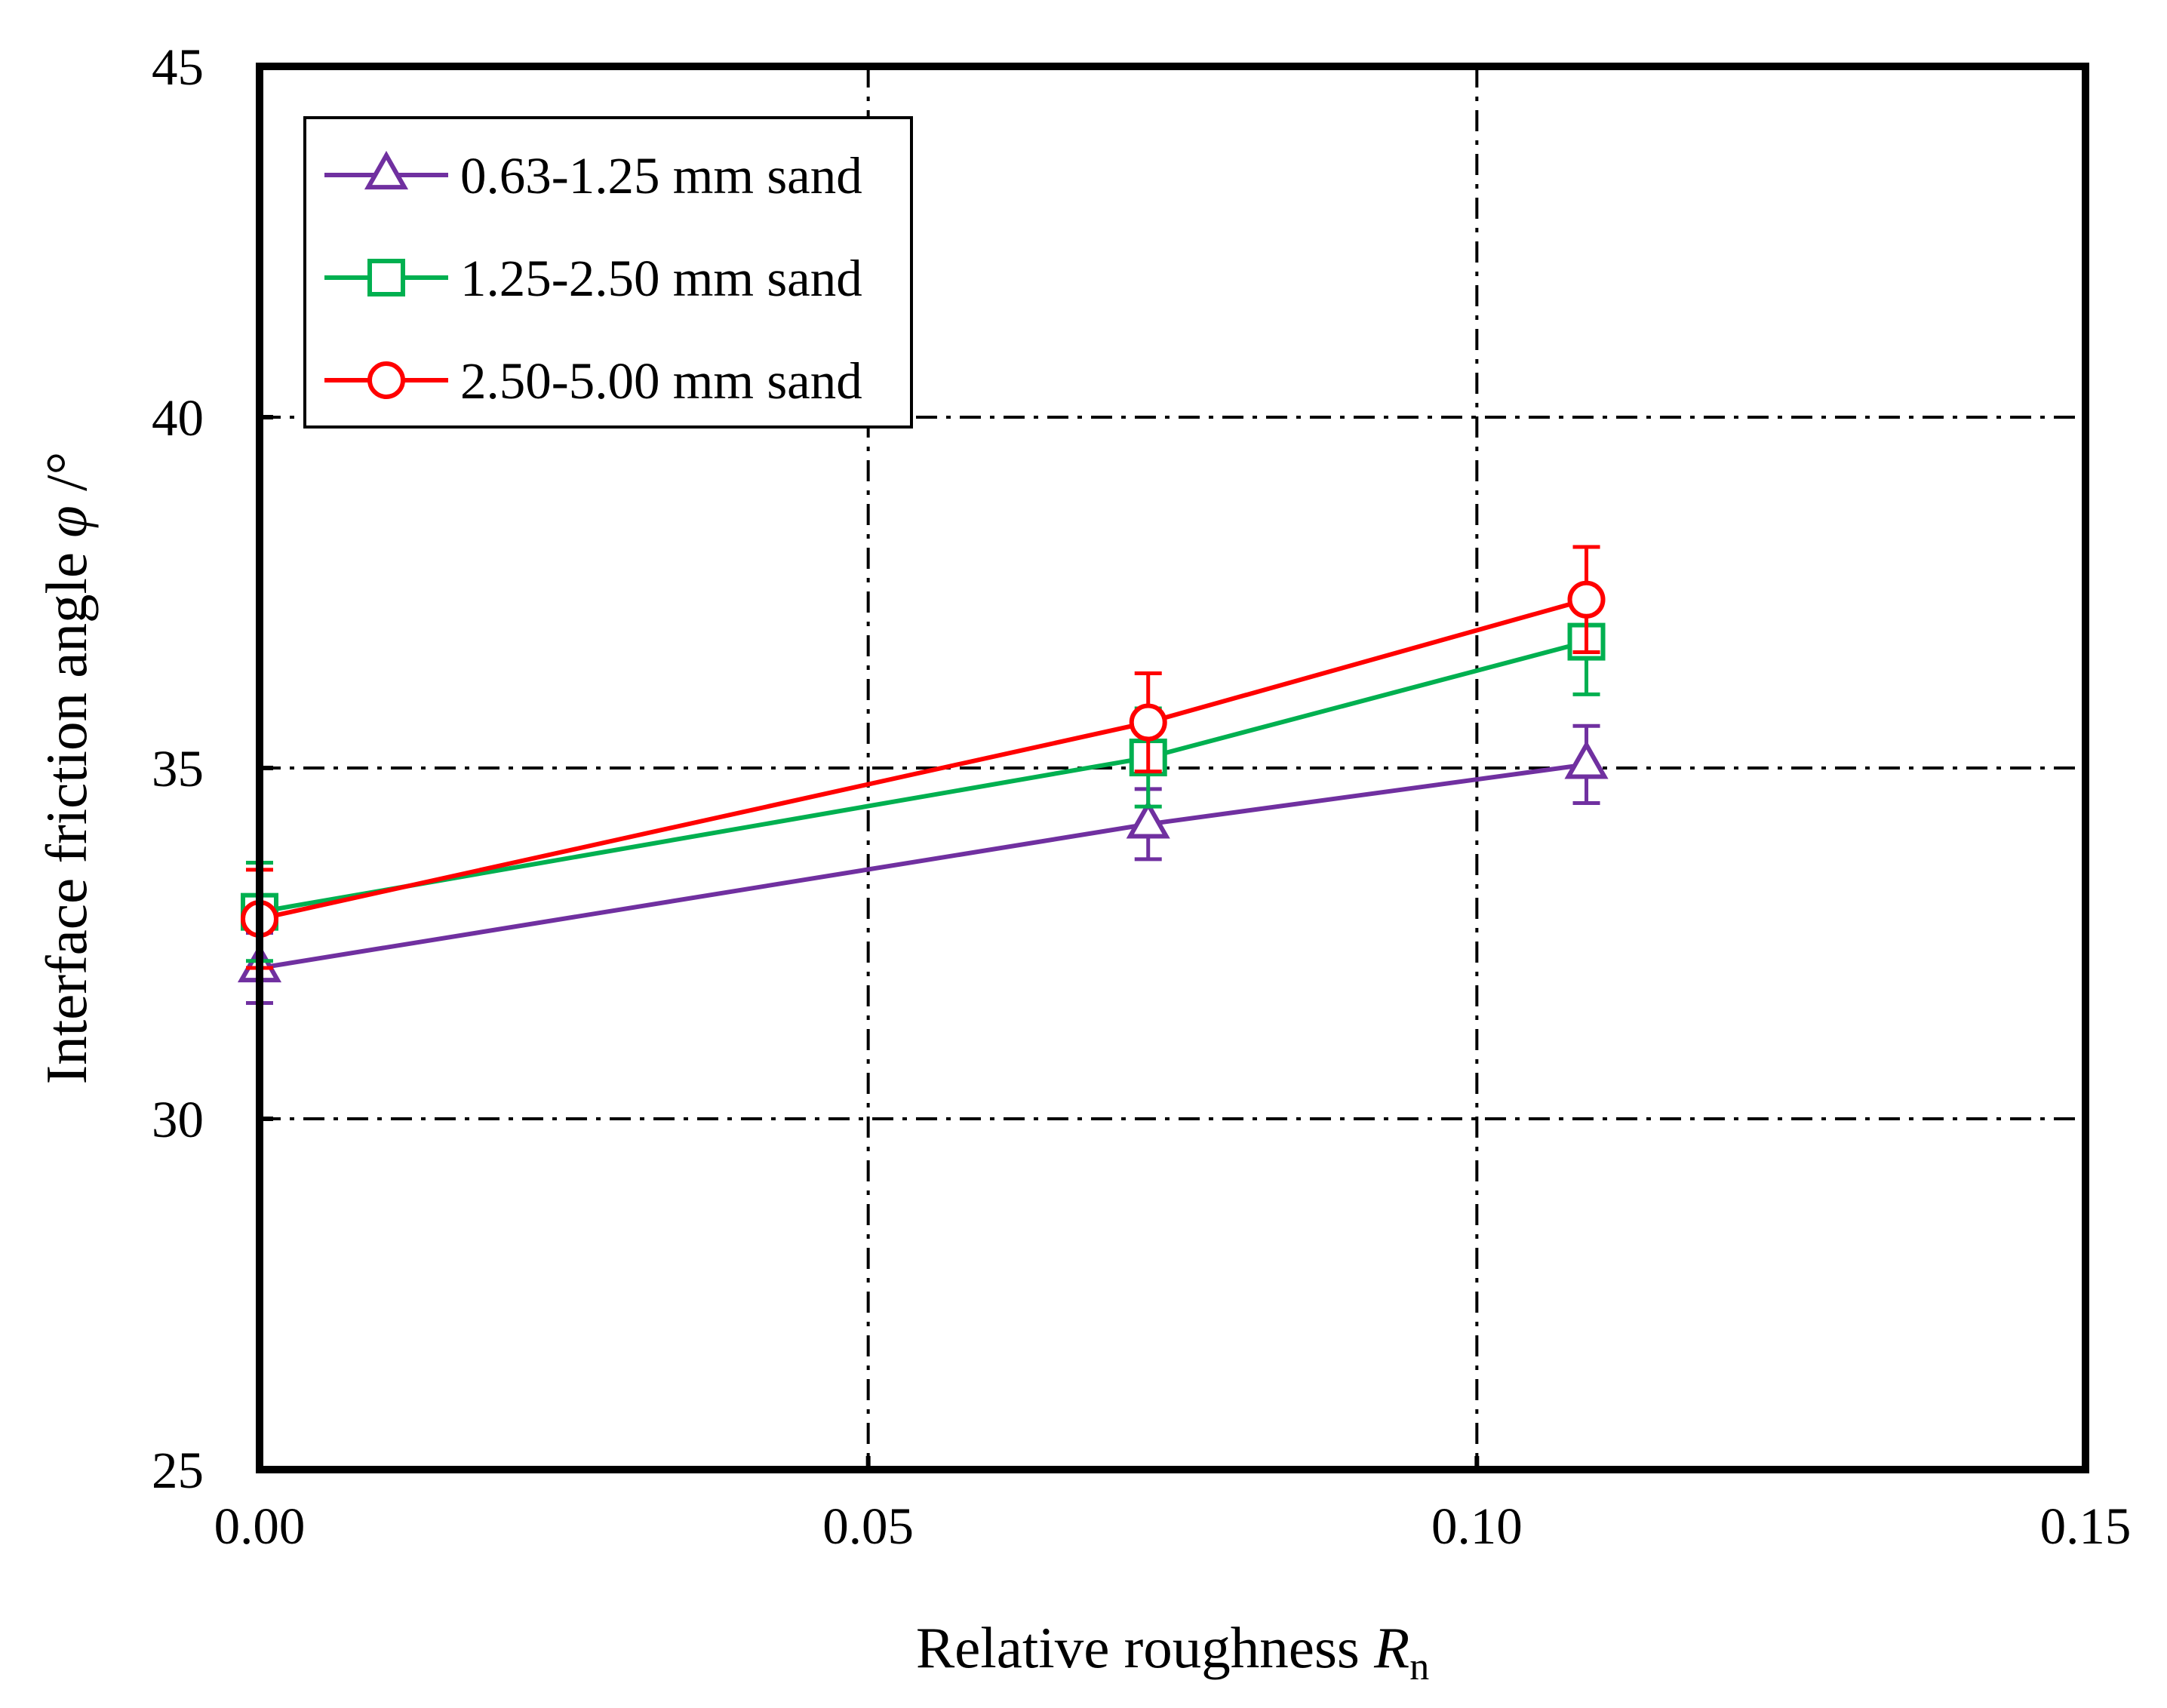 Image resolution: width=2167 pixels, height=1708 pixels. I want to click on legend-label: 0.63-1.25 mm sand, so click(661, 175).